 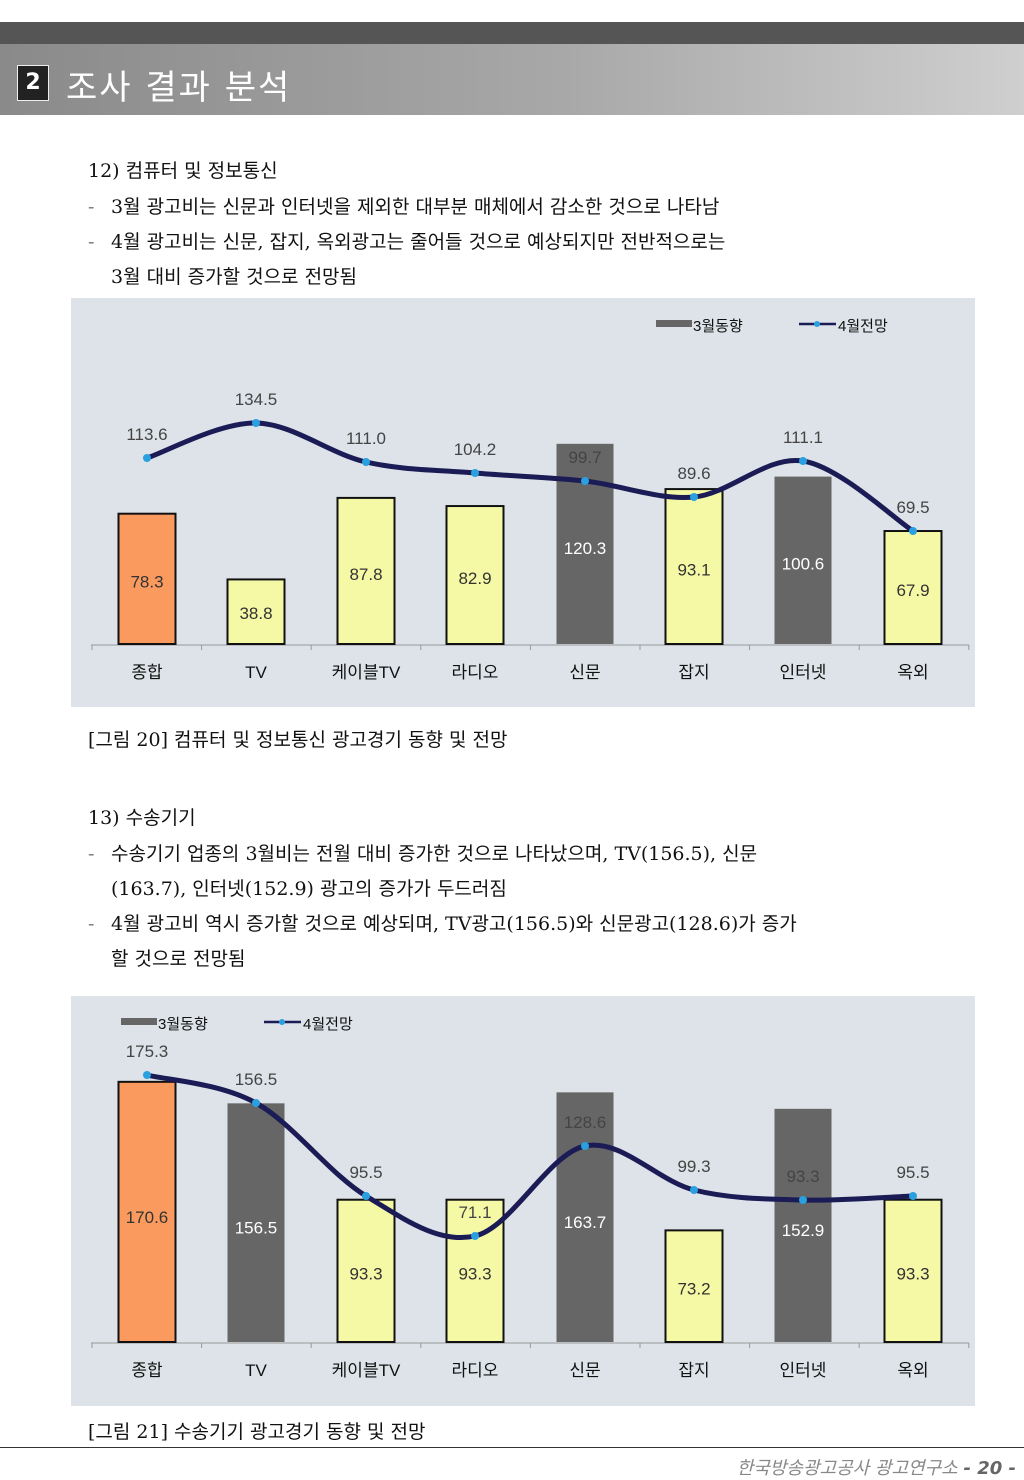 What do you see at coordinates (366, 438) in the screenshot?
I see `line-value-label: 111.0` at bounding box center [366, 438].